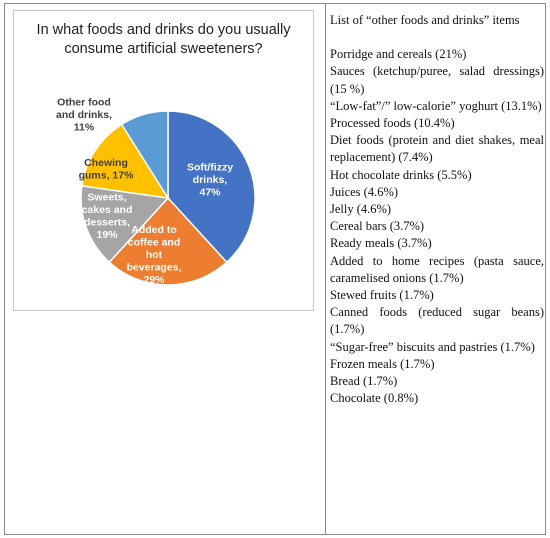 This screenshot has height=538, width=550. What do you see at coordinates (107, 175) in the screenshot?
I see `slice-label-line: gums, 17%` at bounding box center [107, 175].